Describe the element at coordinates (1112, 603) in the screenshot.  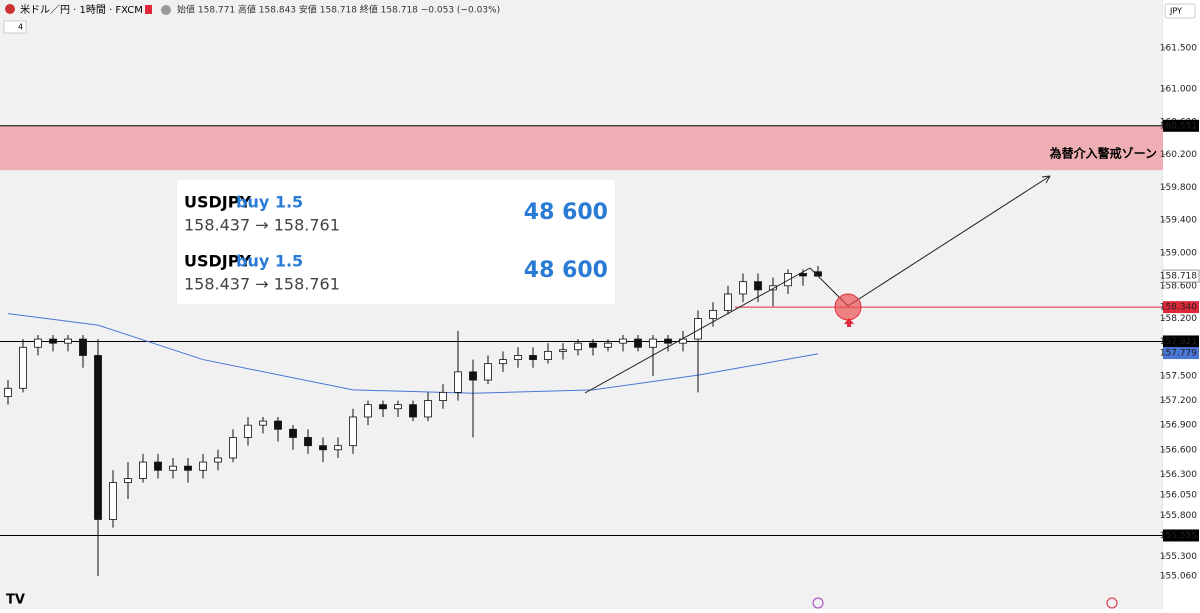
I see `record-icon` at that location.